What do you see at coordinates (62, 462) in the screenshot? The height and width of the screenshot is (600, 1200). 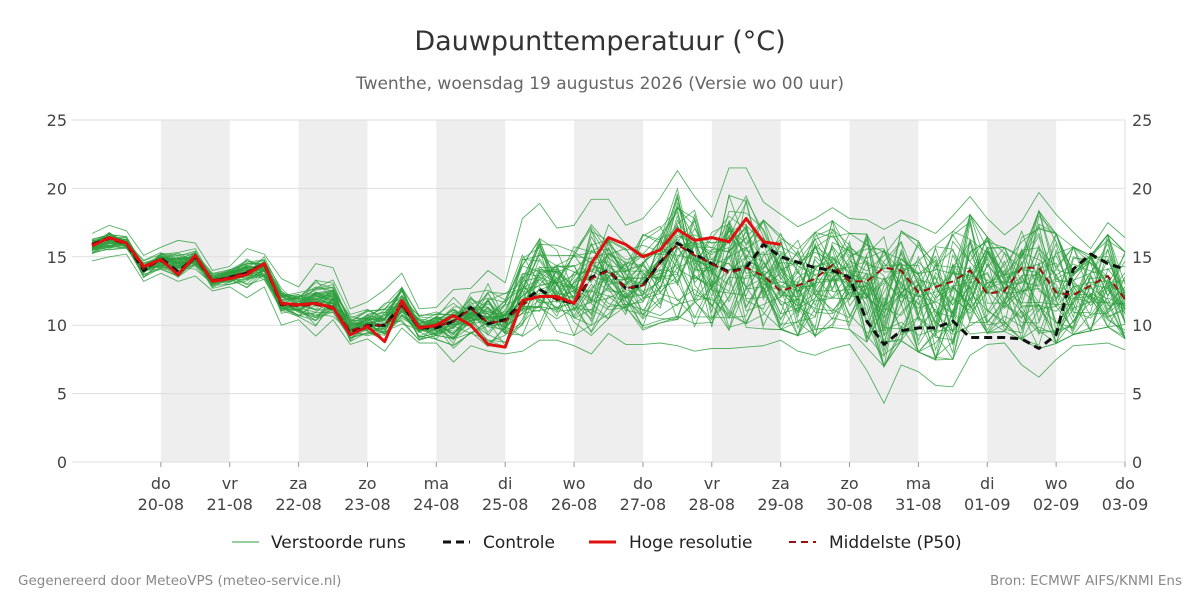 I see `y-tick-left-0: 0` at bounding box center [62, 462].